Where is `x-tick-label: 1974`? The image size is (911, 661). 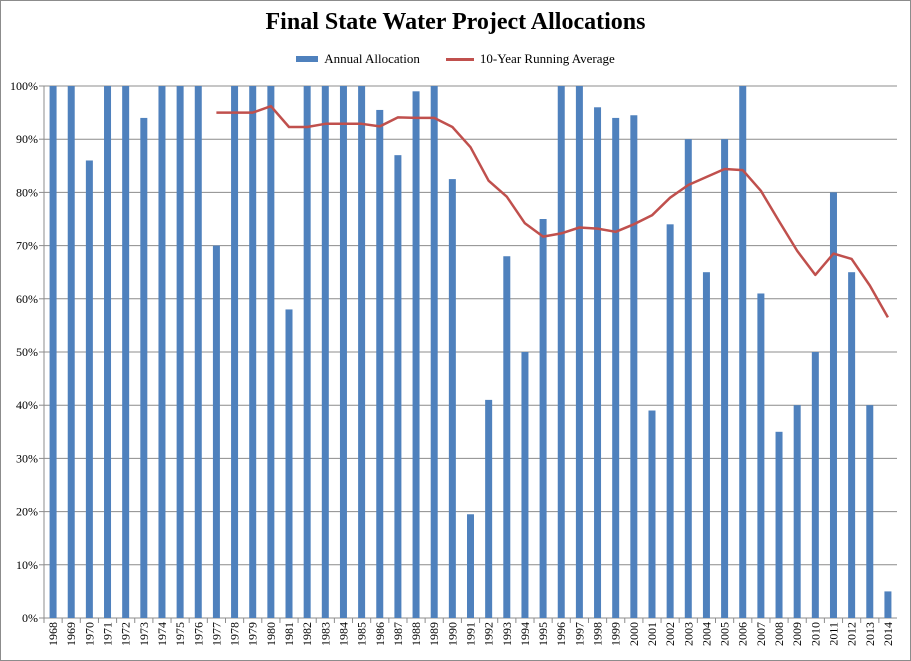
x-tick-label: 1974 is located at coordinates (162, 634).